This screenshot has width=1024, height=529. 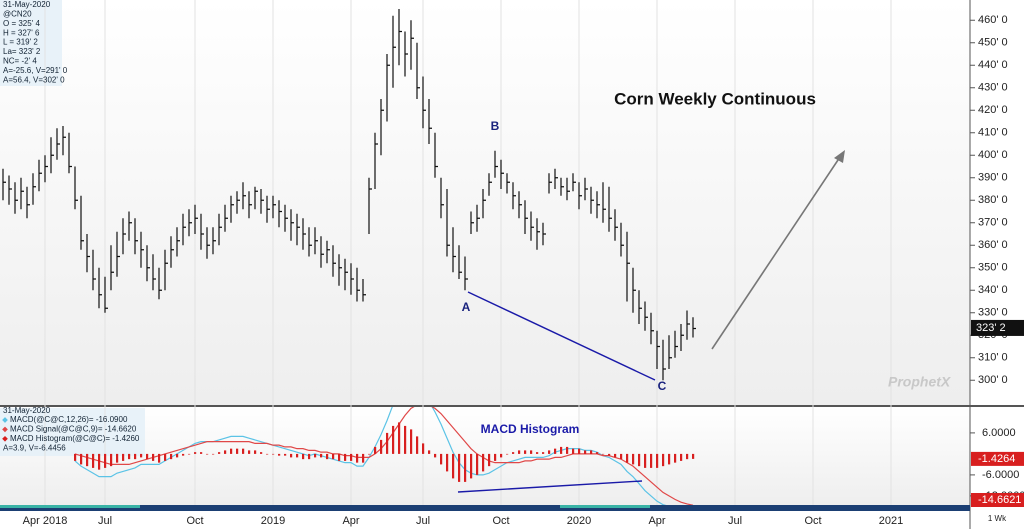 I want to click on last-price-badge, so click(x=997, y=327).